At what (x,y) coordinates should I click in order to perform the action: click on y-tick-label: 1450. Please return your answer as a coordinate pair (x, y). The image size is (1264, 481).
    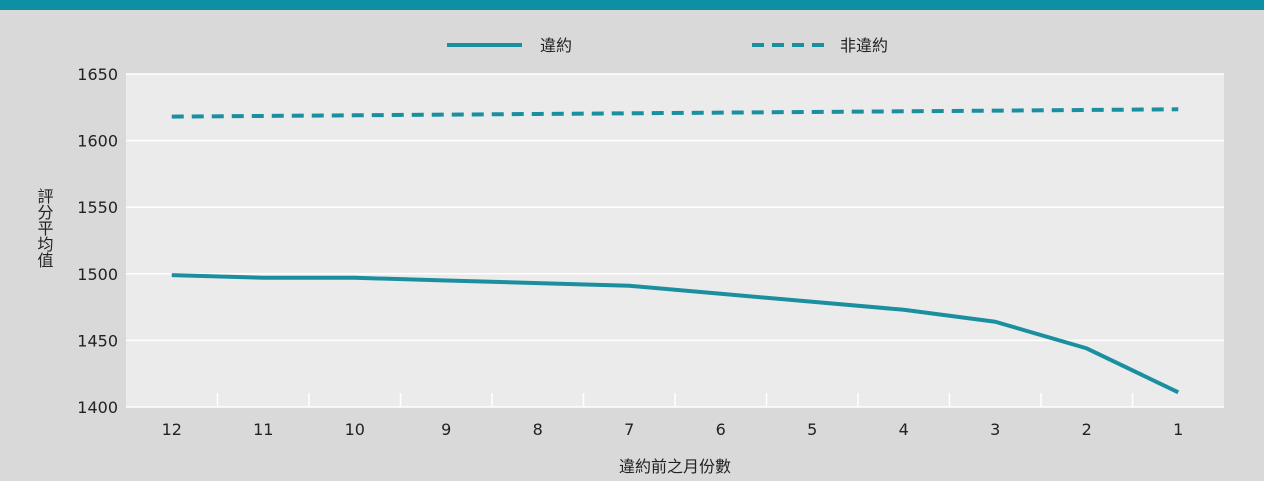
    Looking at the image, I should click on (97, 340).